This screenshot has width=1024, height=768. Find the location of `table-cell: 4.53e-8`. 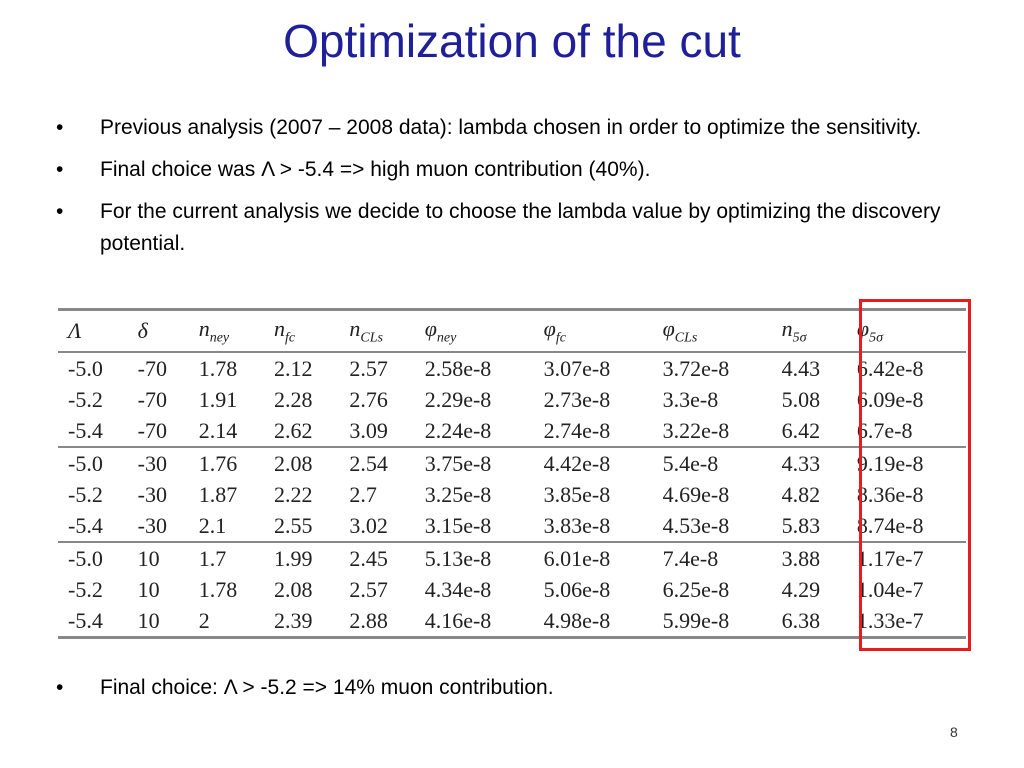

table-cell: 4.53e-8 is located at coordinates (712, 526).